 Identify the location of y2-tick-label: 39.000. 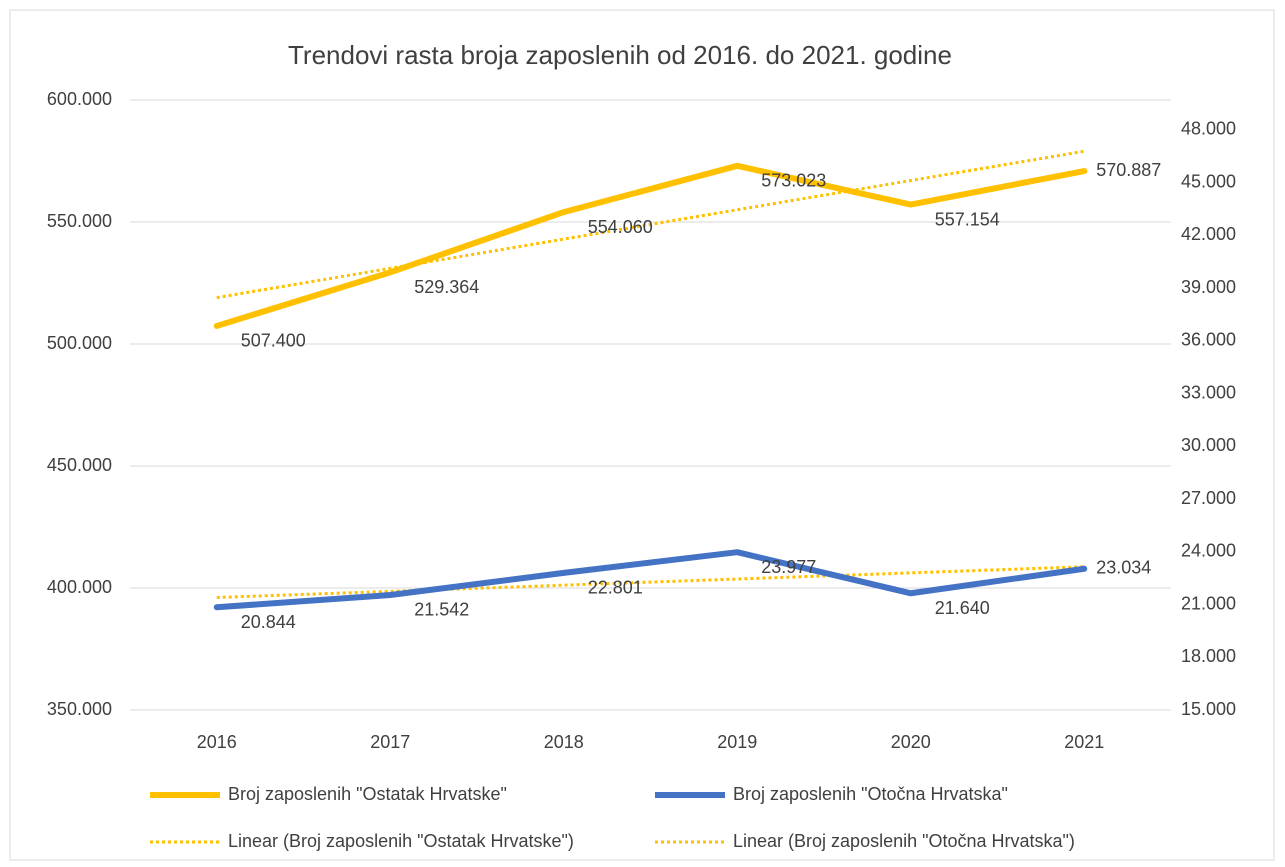
(1208, 287).